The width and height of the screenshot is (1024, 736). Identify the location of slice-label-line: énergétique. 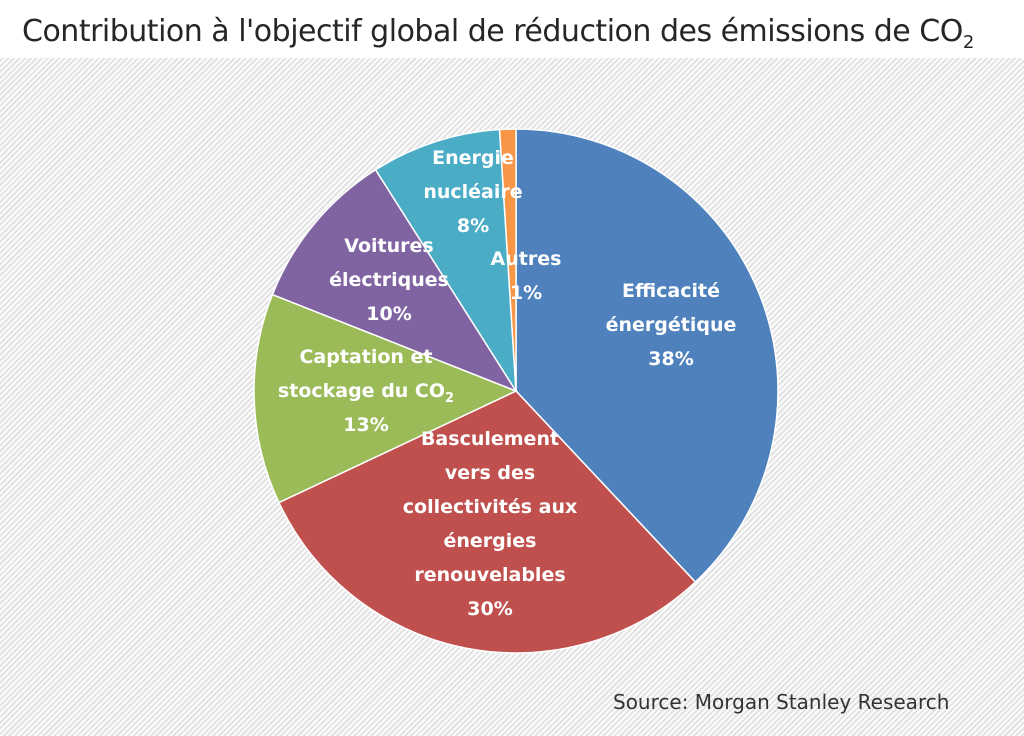
(671, 325).